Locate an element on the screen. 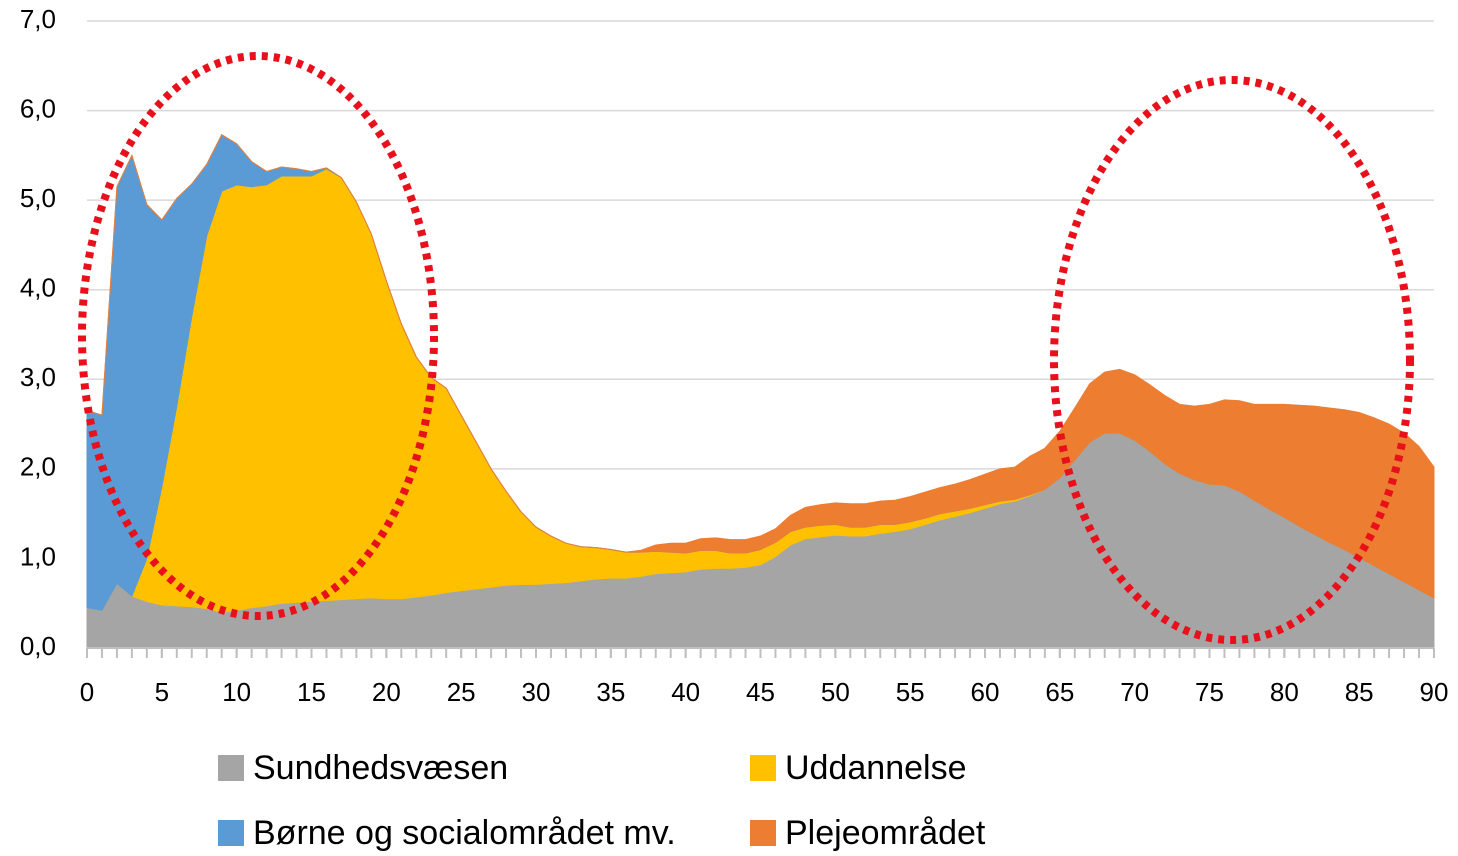 The height and width of the screenshot is (856, 1458). y-tick-label: 0,0 is located at coordinates (38, 646).